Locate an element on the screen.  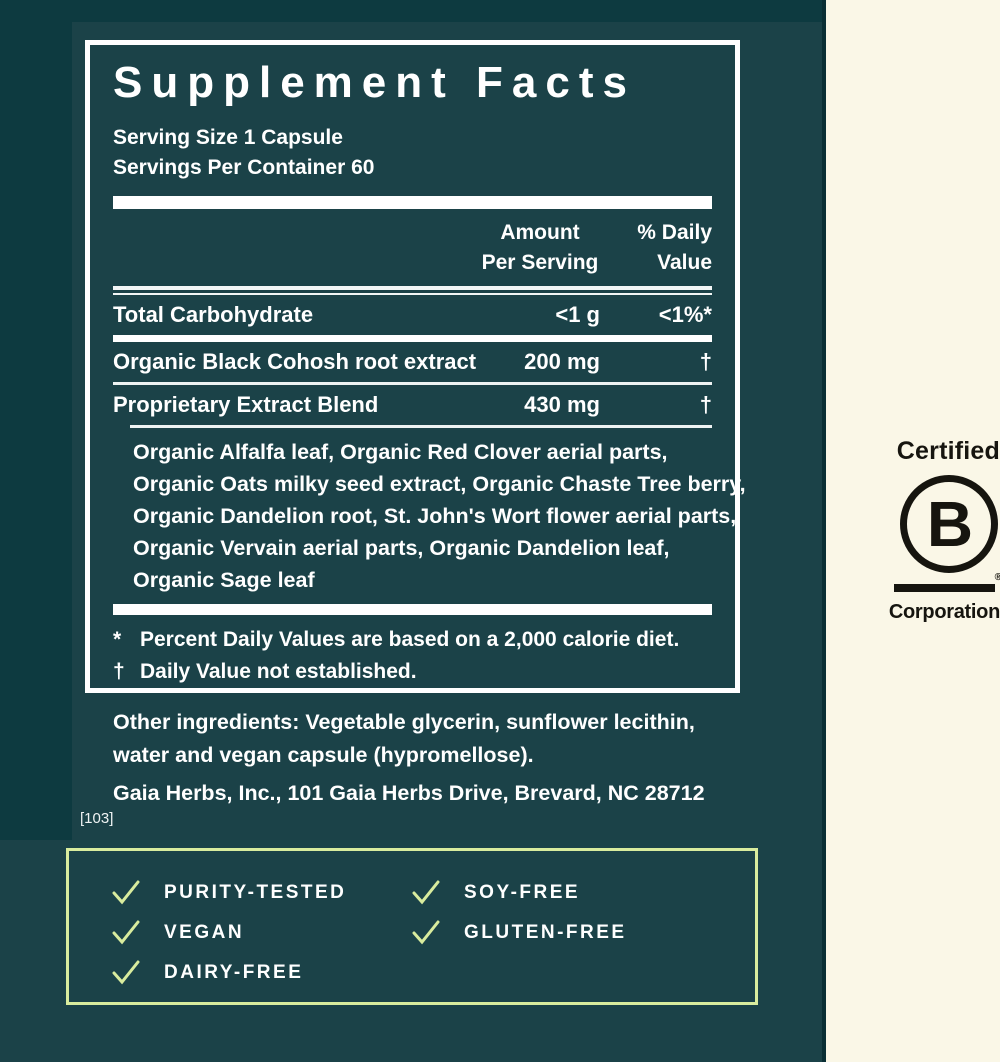
footnote-marker: * is located at coordinates (117, 640).